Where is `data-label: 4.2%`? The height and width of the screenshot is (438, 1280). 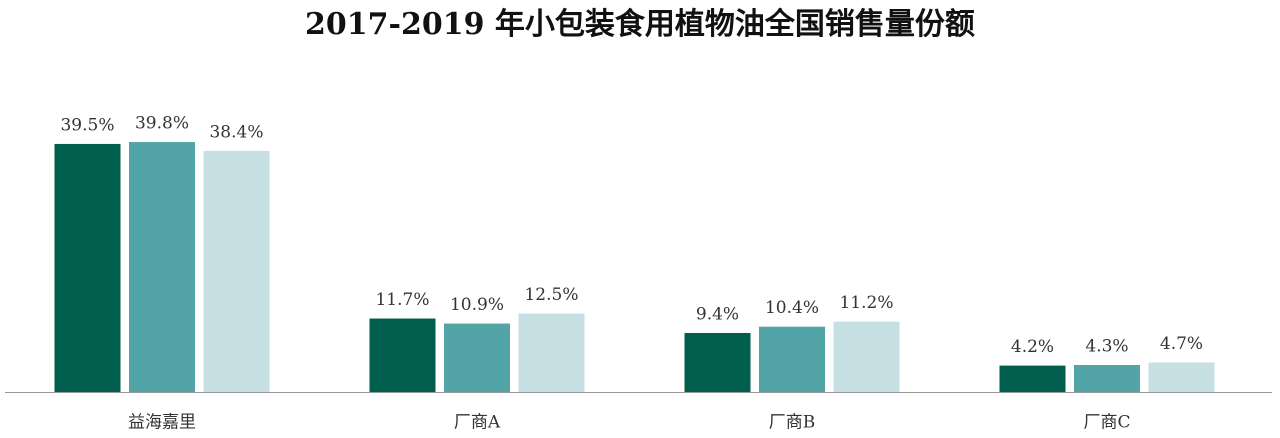
data-label: 4.2% is located at coordinates (1032, 347).